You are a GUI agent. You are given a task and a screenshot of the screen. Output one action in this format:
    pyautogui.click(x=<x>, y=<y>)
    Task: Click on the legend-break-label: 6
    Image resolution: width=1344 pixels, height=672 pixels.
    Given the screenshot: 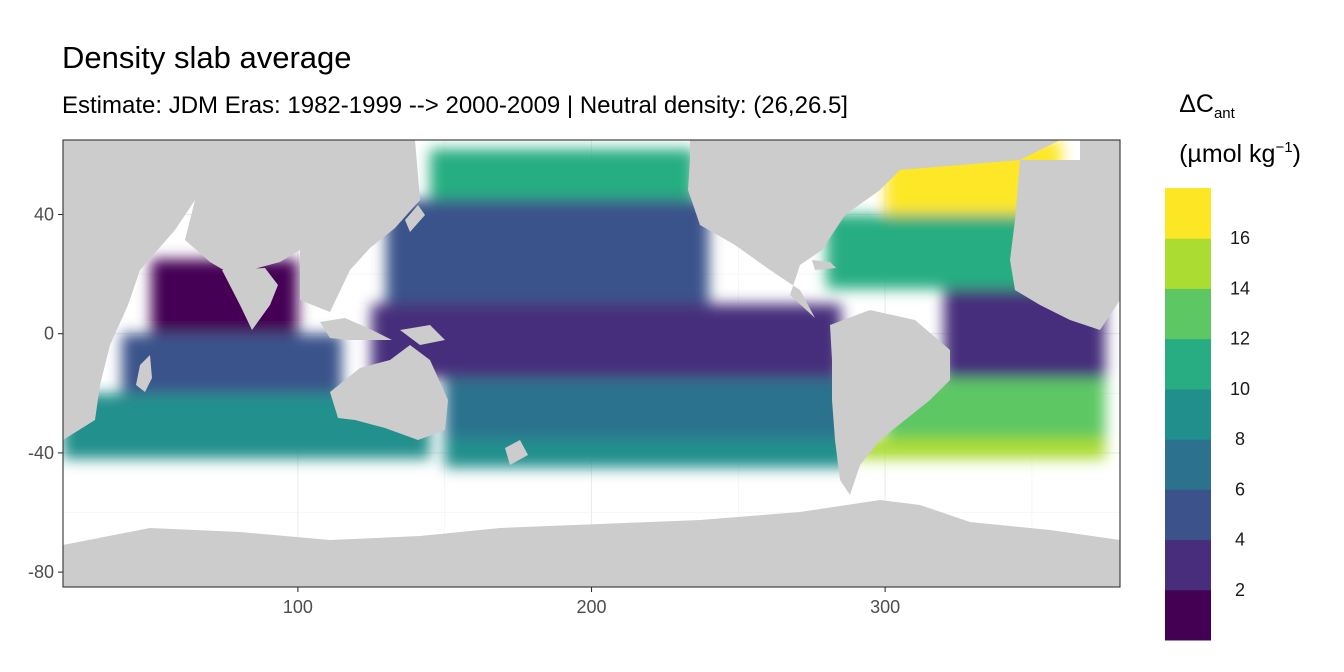 What is the action you would take?
    pyautogui.click(x=1240, y=489)
    